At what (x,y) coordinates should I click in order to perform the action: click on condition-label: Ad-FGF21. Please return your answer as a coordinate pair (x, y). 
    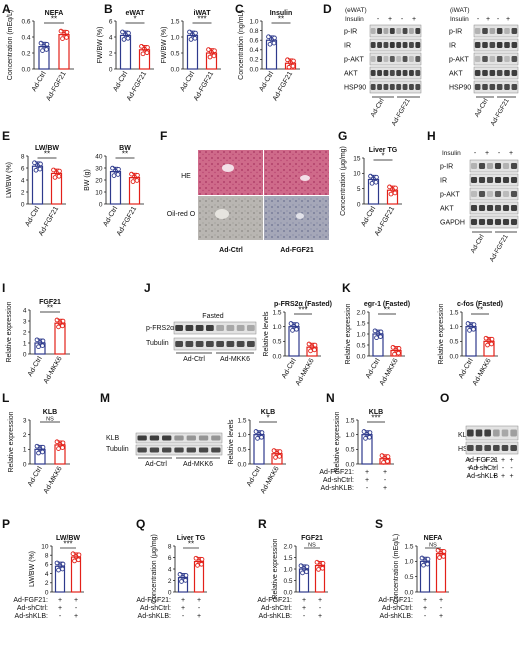
    Looking at the image, I should click on (481, 460).